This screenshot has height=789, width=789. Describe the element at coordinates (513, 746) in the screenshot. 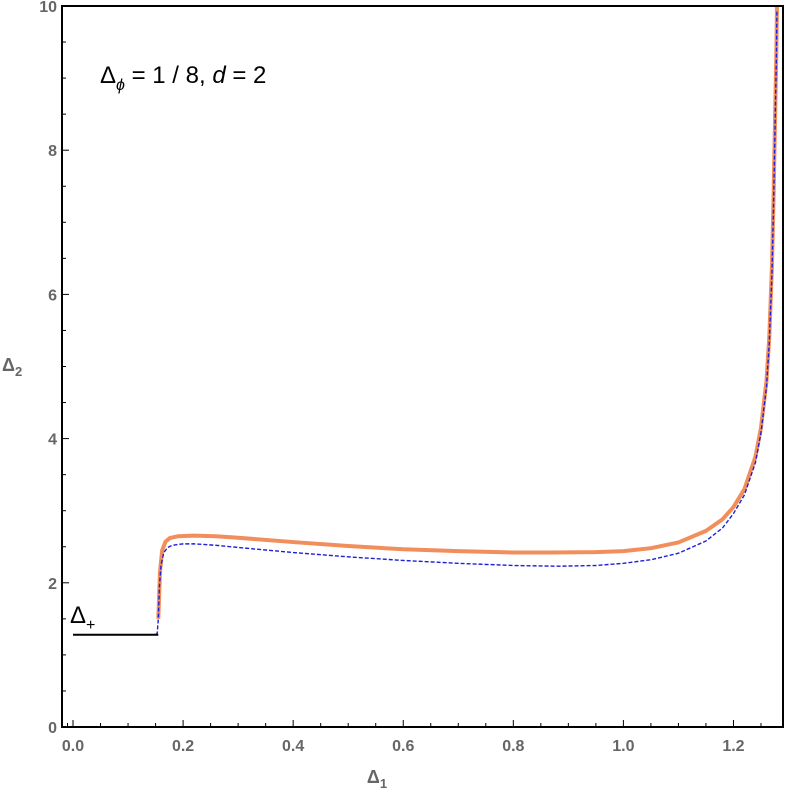

I see `x-tick-label: 0.8` at that location.